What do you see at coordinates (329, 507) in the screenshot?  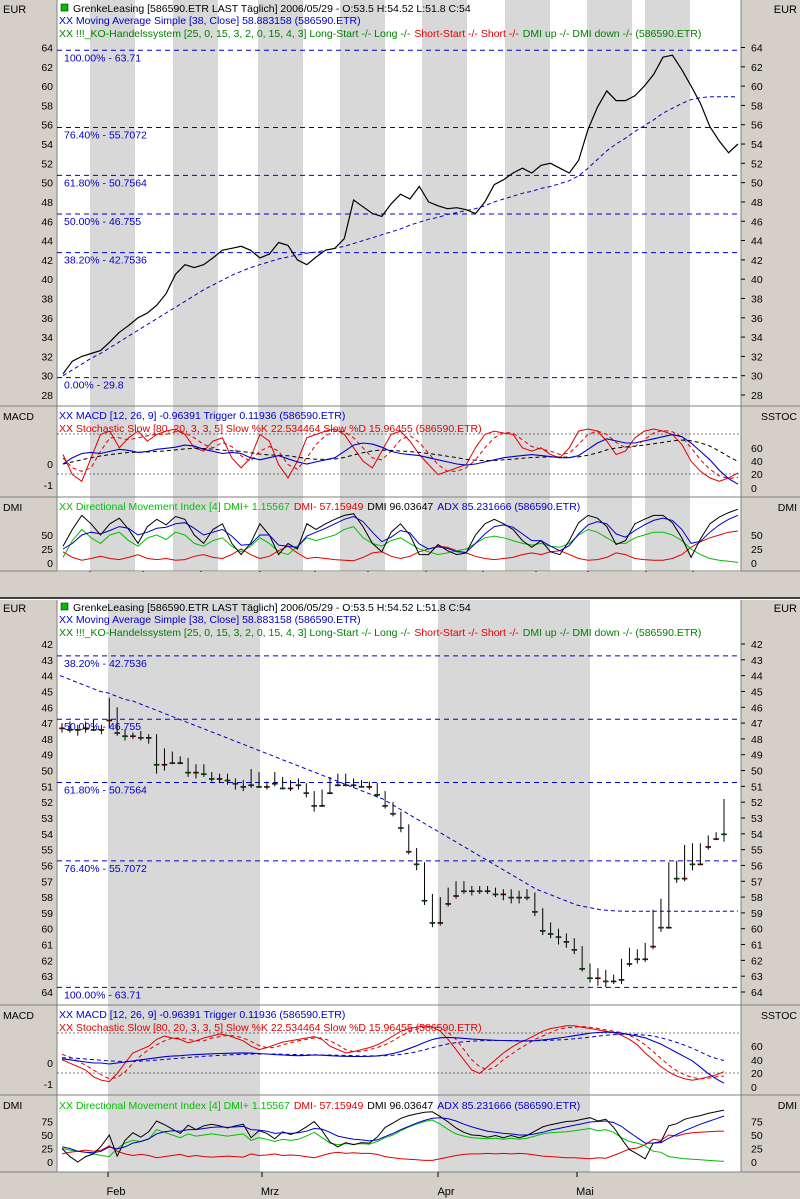 I see `top-dmi-legend-b: DMI- 57.15949` at bounding box center [329, 507].